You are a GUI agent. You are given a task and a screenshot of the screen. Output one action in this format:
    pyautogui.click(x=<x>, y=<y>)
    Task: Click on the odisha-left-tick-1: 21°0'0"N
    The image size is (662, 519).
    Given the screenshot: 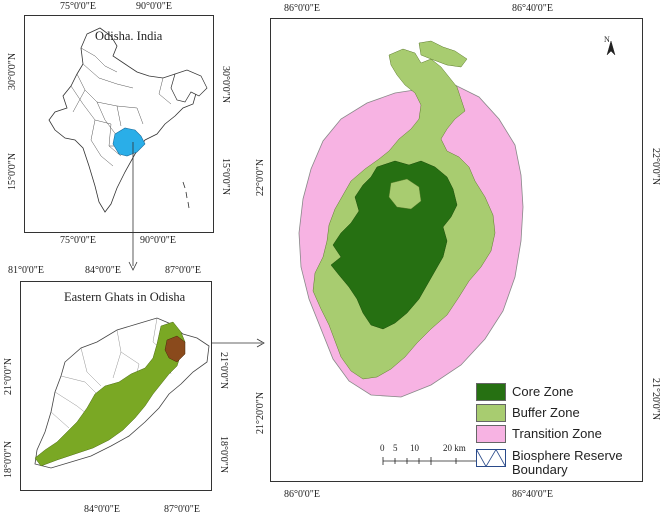 What is the action you would take?
    pyautogui.click(x=8, y=376)
    